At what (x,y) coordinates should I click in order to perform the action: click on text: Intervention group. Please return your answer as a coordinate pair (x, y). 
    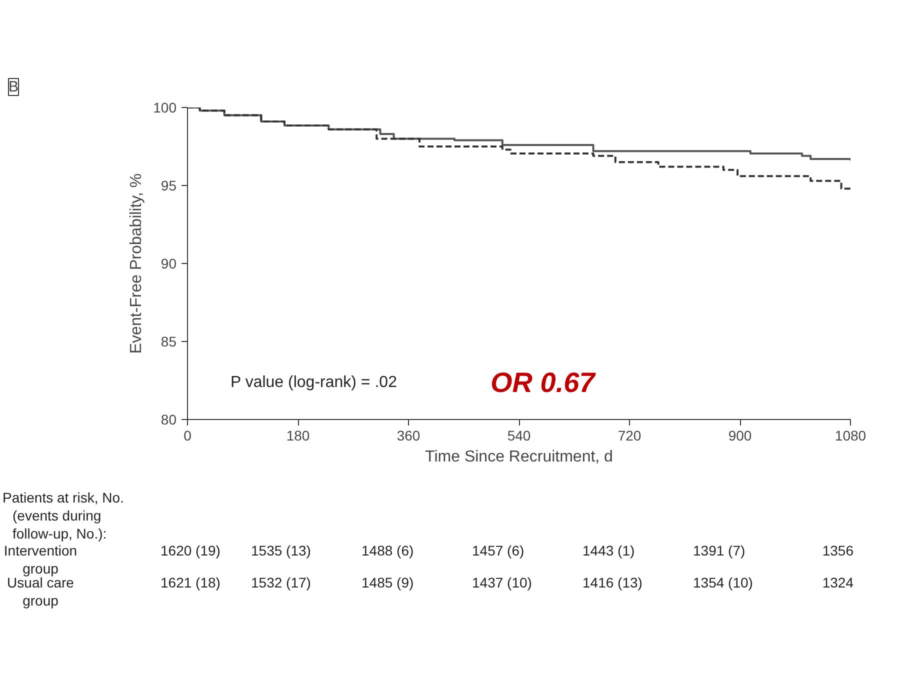
    Looking at the image, I should click on (41, 559).